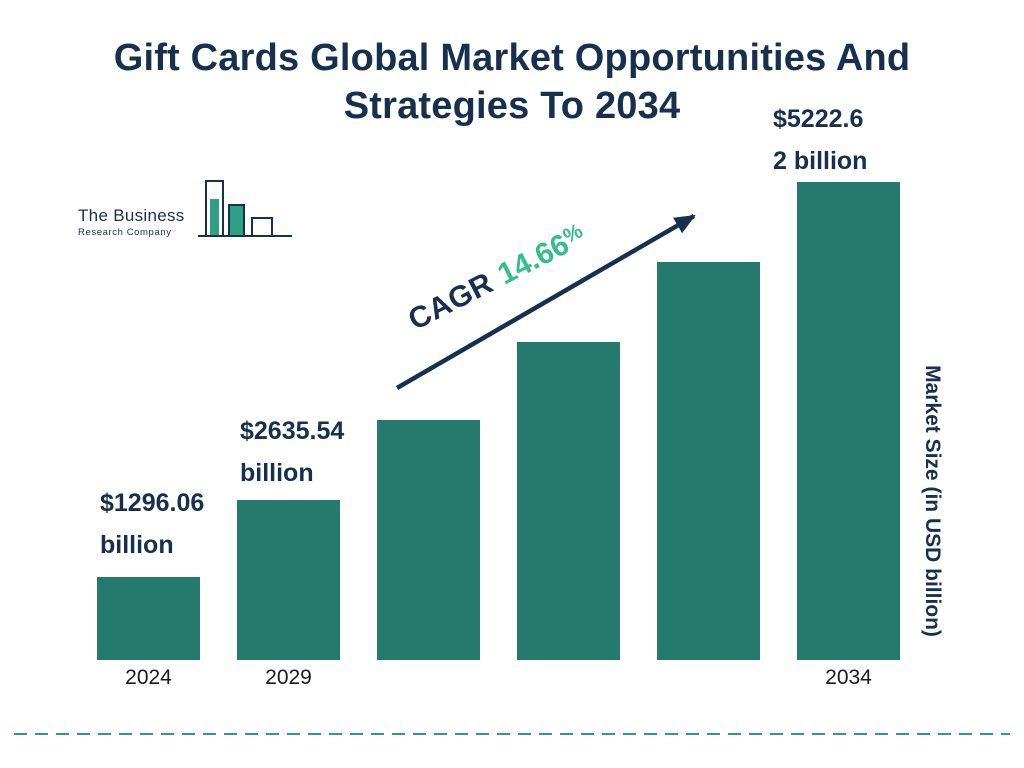 This screenshot has width=1024, height=768. What do you see at coordinates (512, 734) in the screenshot?
I see `bottom-dashed-divider` at bounding box center [512, 734].